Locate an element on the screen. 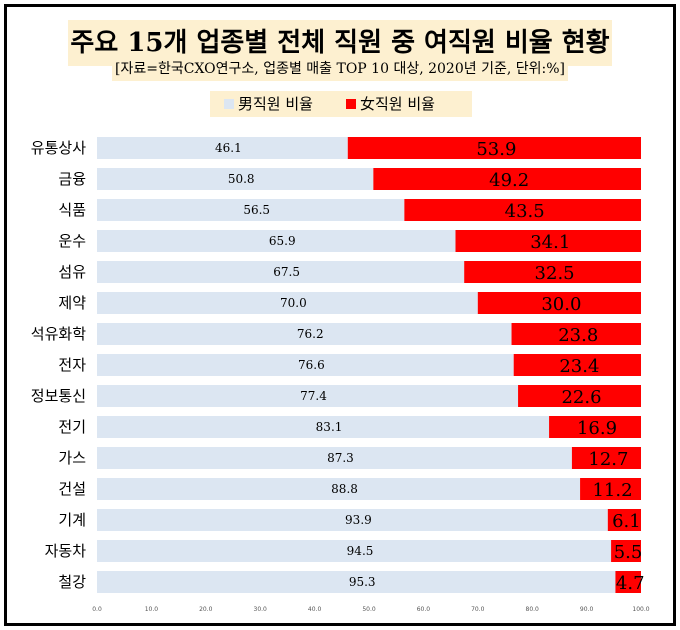  value-label-male: 87.3 is located at coordinates (340, 458).